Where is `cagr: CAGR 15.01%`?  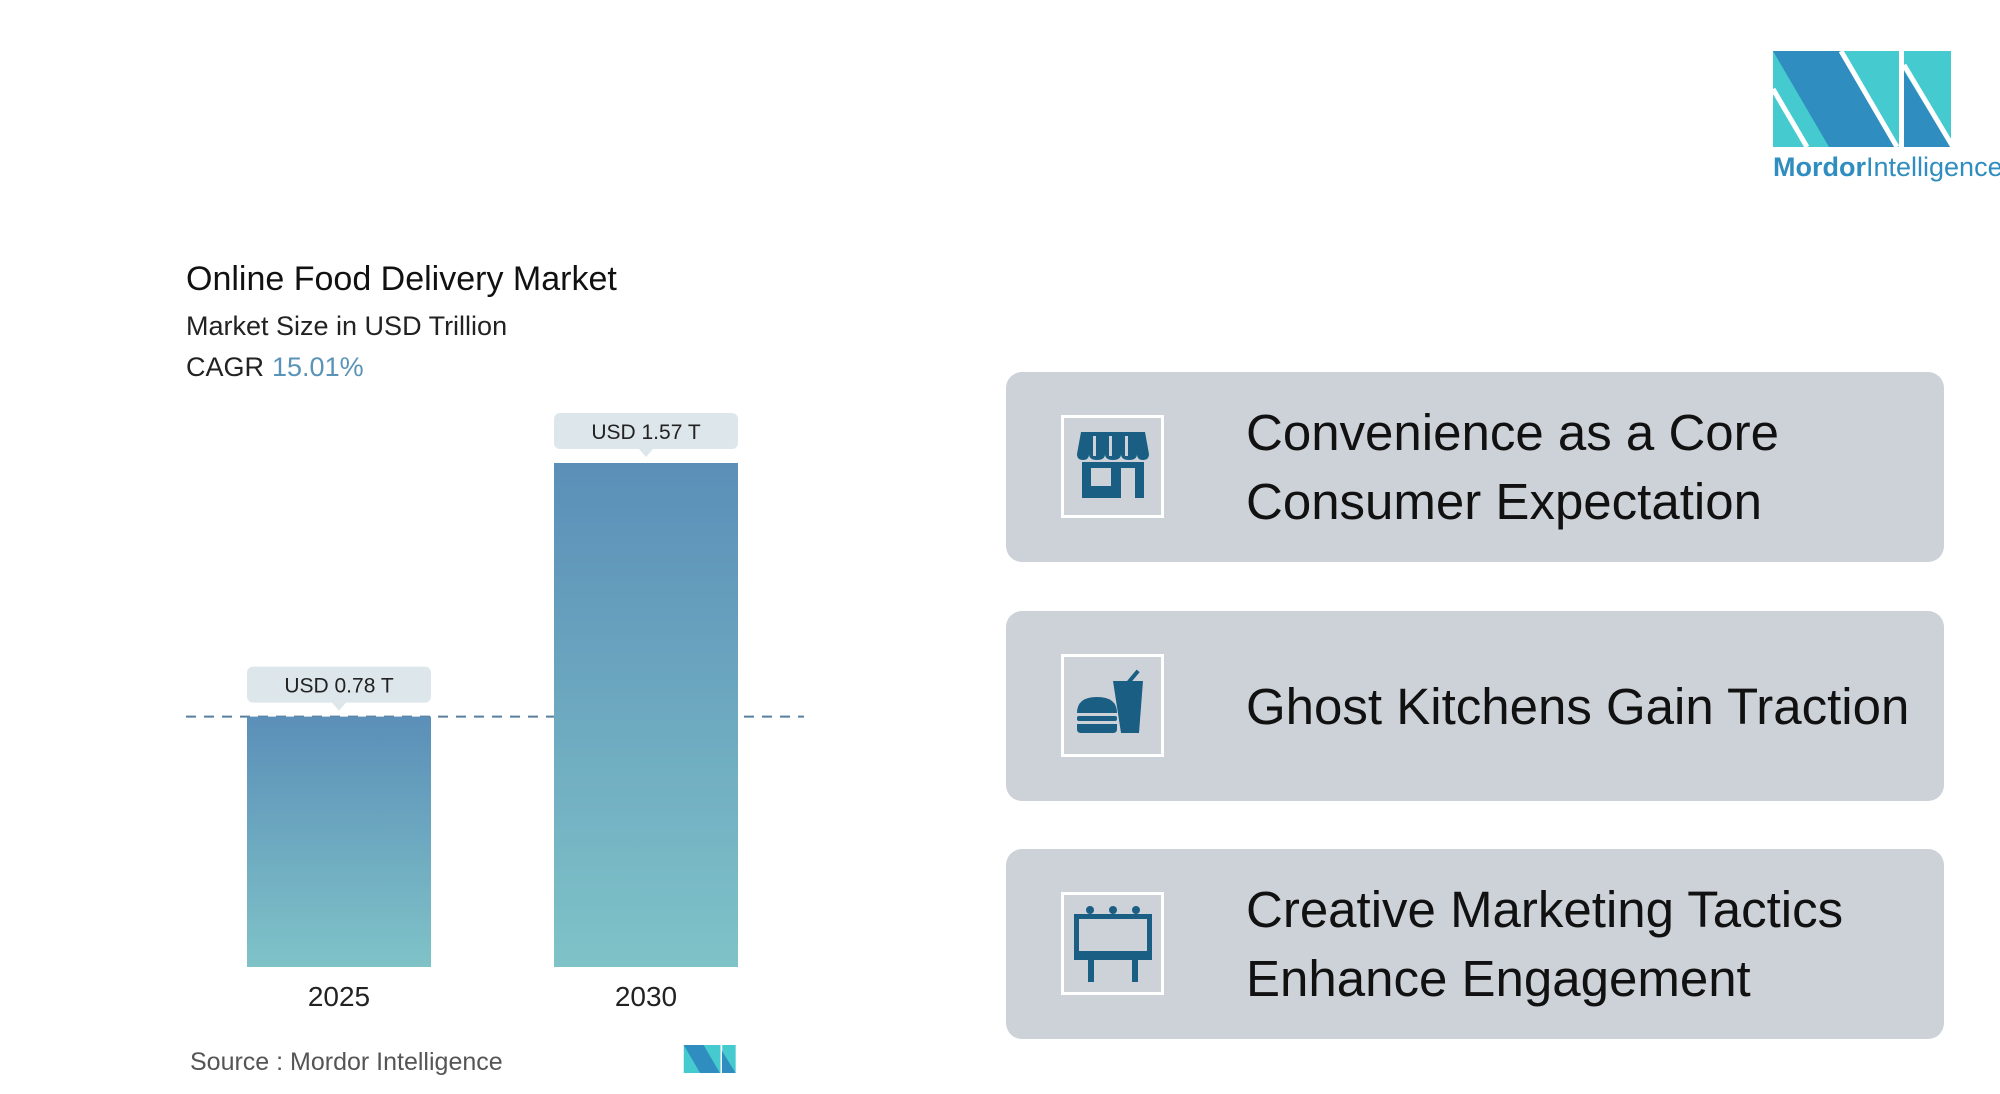
cagr: CAGR 15.01% is located at coordinates (275, 367).